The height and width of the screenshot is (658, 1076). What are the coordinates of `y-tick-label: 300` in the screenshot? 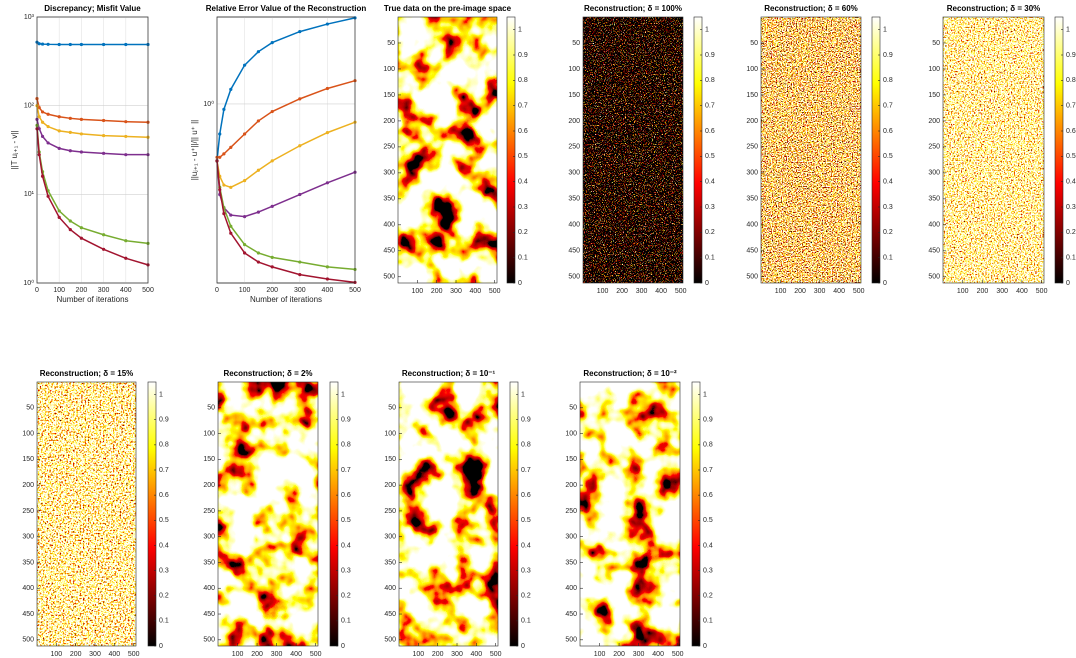 It's located at (389, 173).